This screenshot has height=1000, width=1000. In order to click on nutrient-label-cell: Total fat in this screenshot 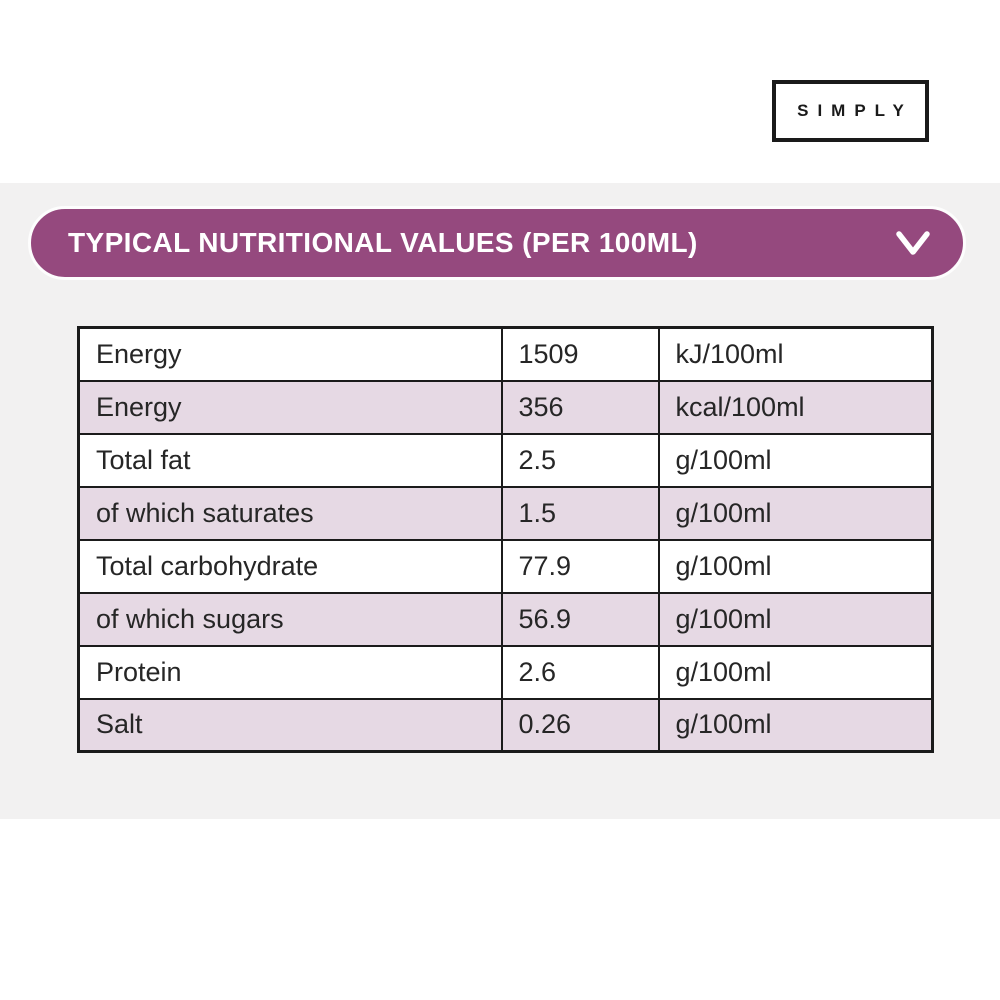, I will do `click(290, 460)`.